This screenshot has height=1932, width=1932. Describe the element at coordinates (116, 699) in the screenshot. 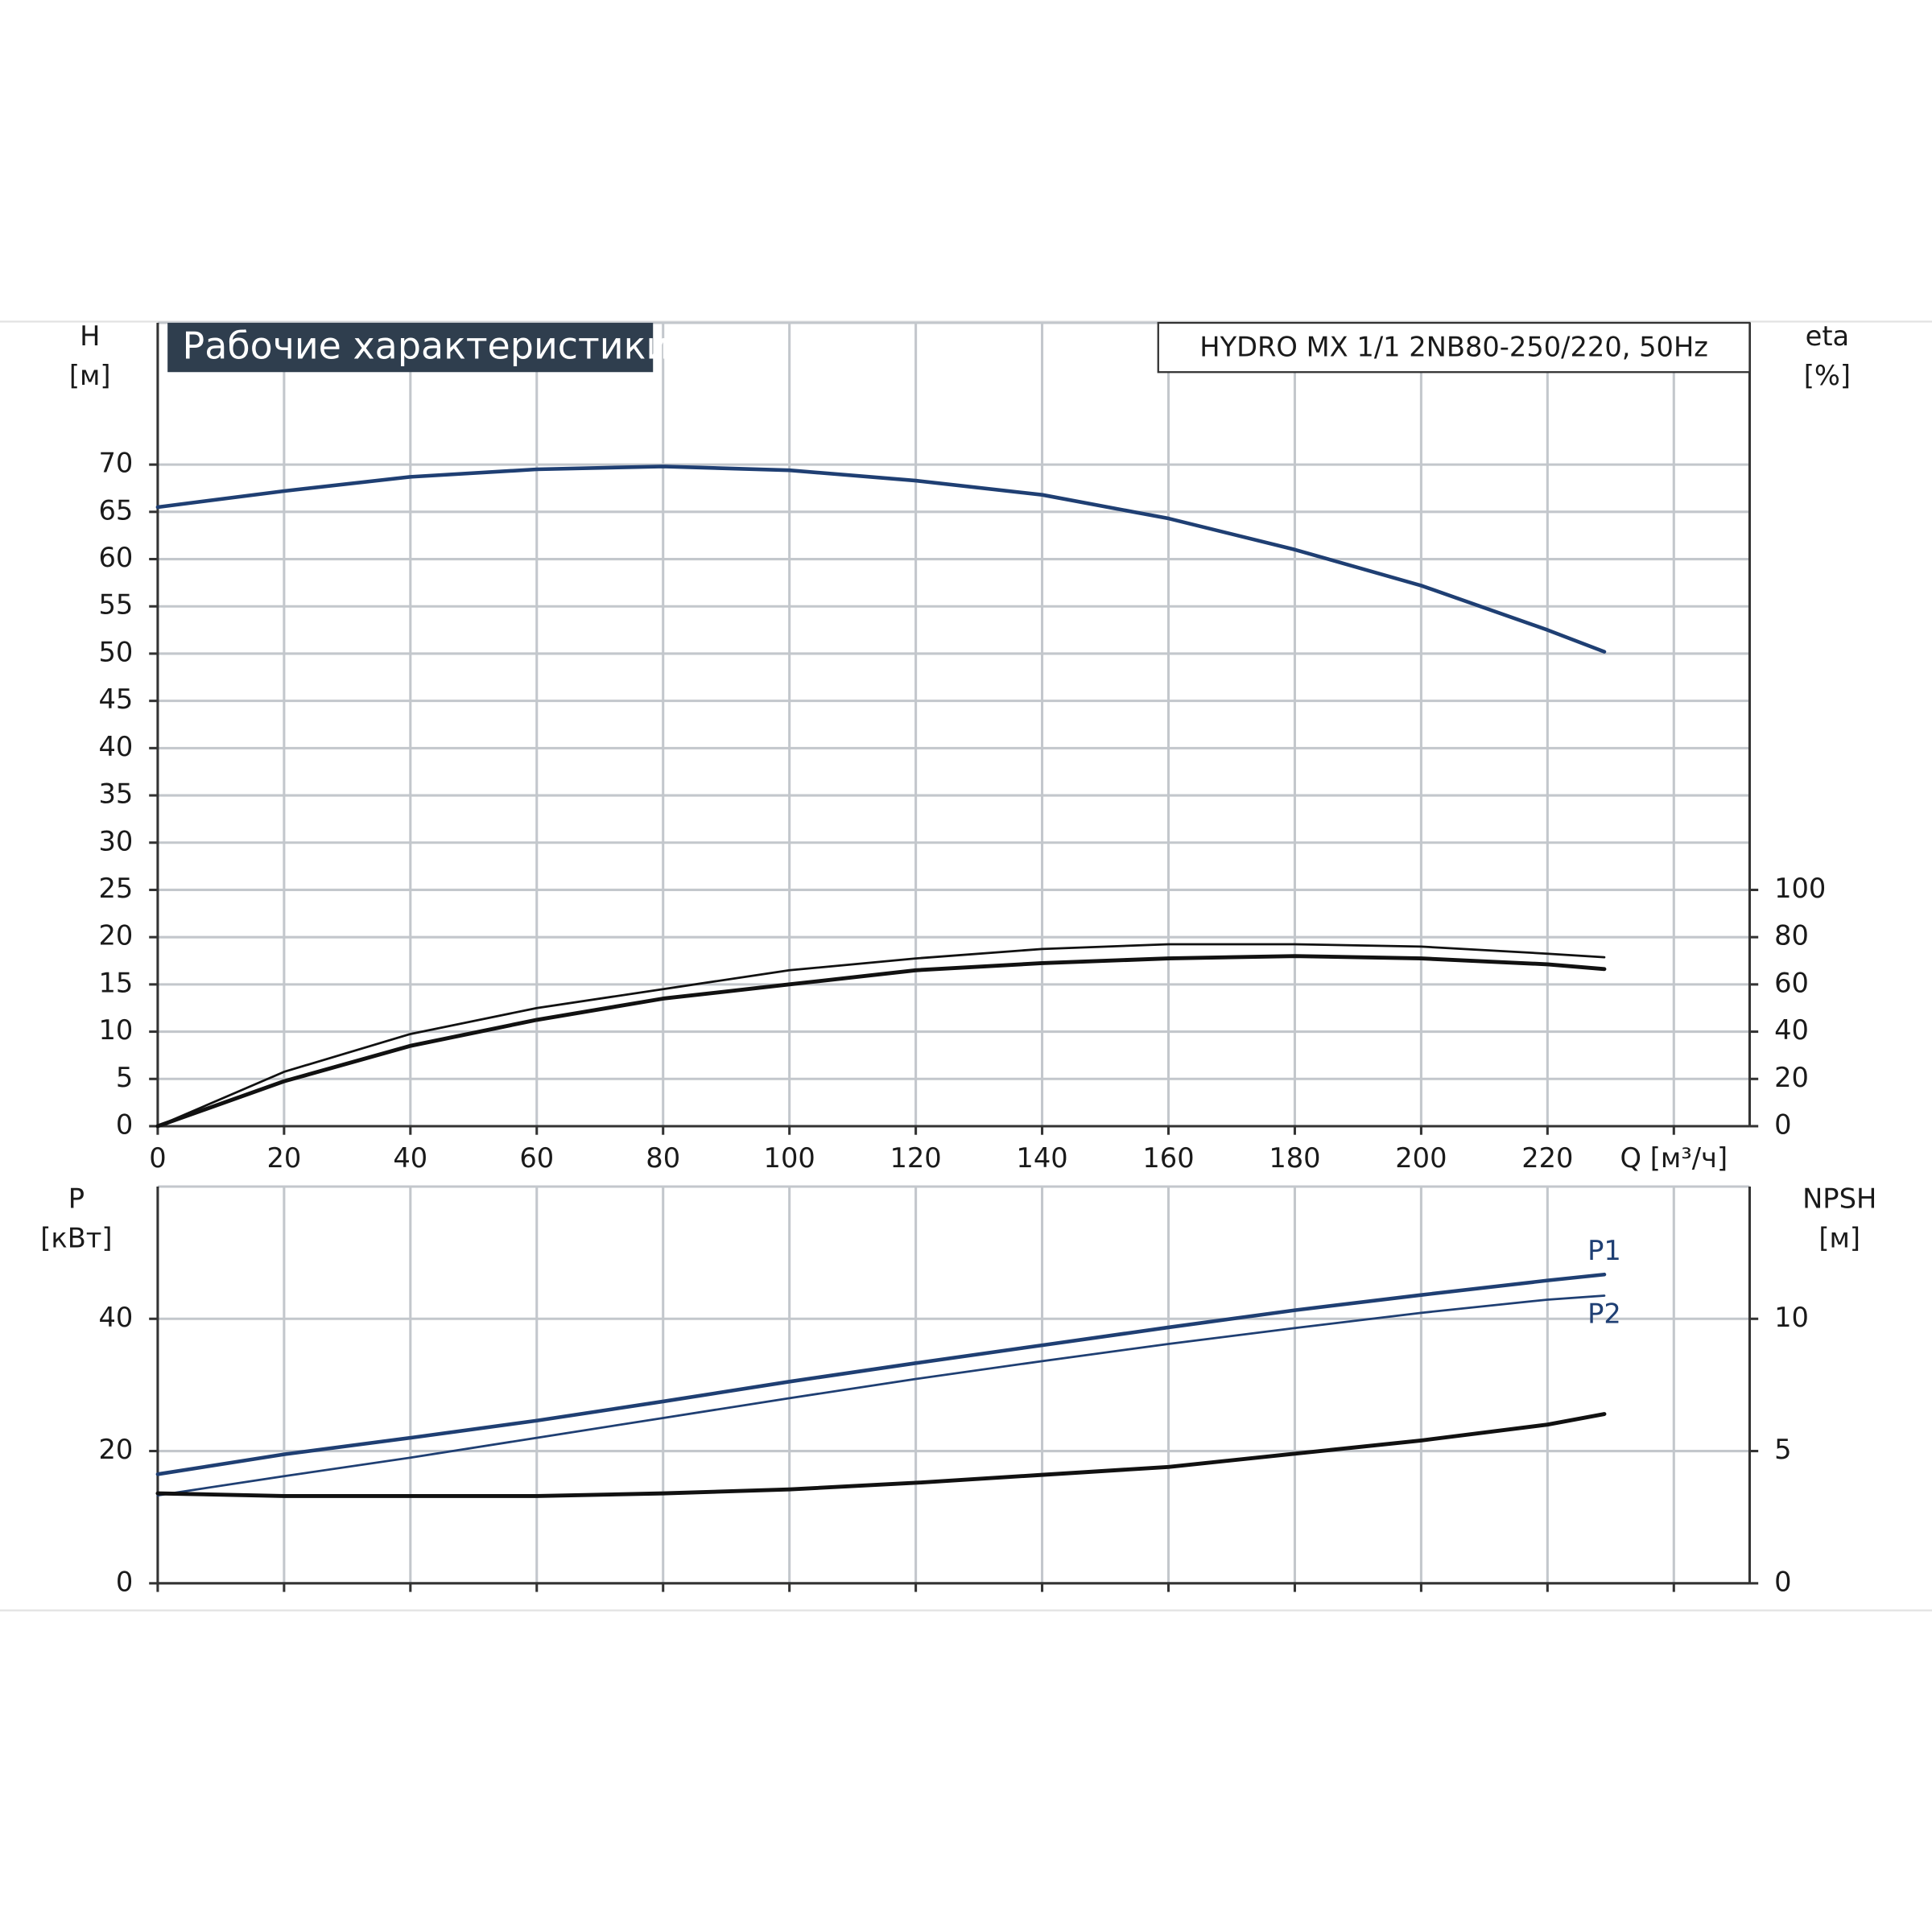

I see `y-tick-label: 45` at that location.